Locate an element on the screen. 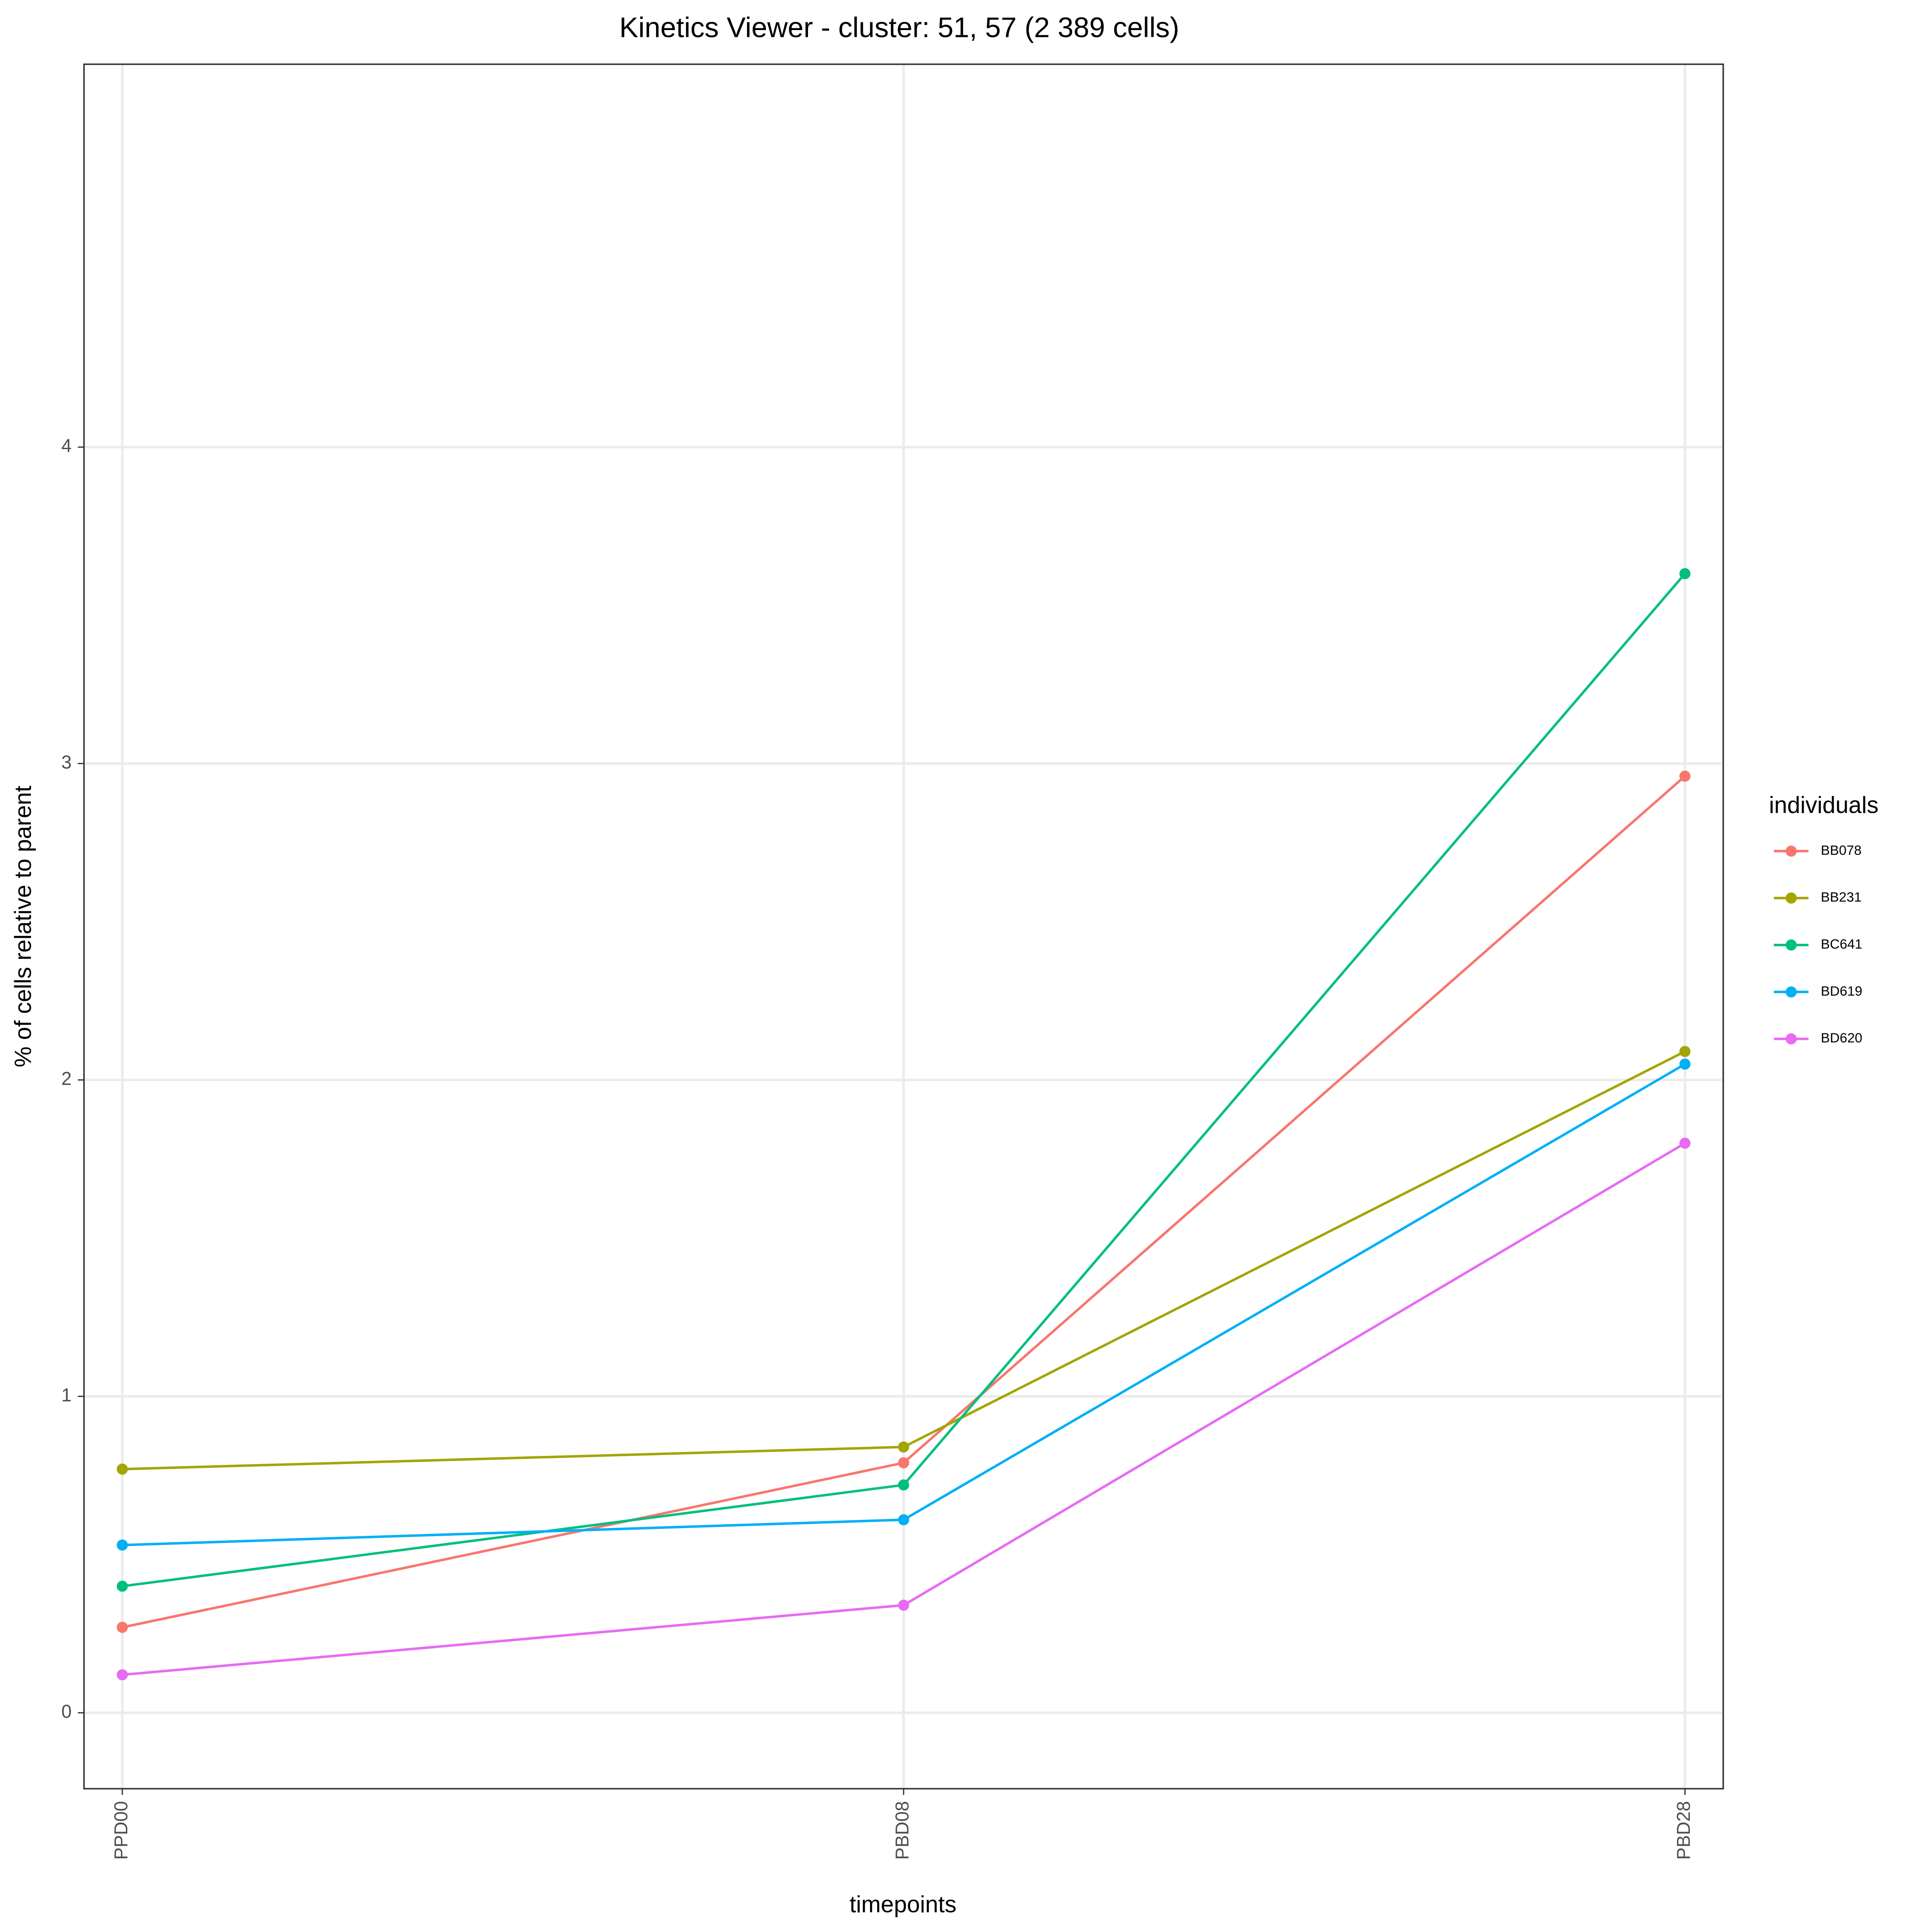 The image size is (1932, 1932). y-tick-label: 3 is located at coordinates (66, 762).